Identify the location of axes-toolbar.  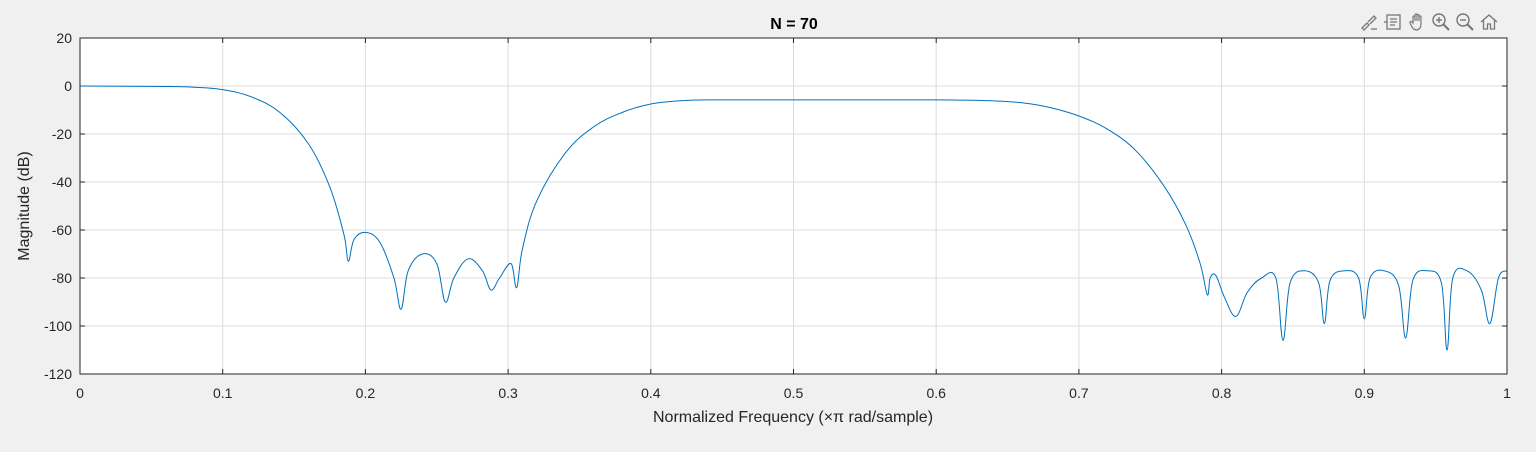
(1429, 22).